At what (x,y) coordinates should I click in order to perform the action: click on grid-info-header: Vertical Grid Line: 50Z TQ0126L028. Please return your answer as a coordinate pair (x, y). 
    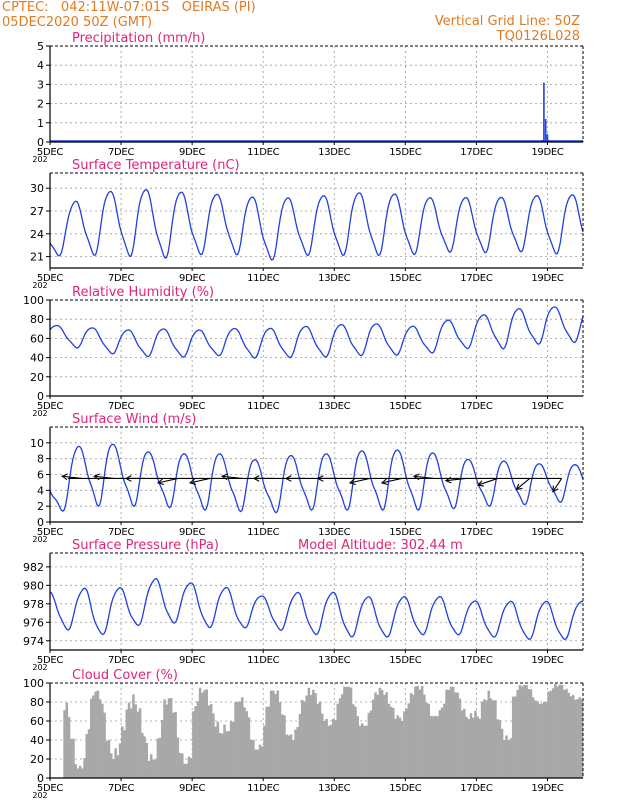
    Looking at the image, I should click on (507, 29).